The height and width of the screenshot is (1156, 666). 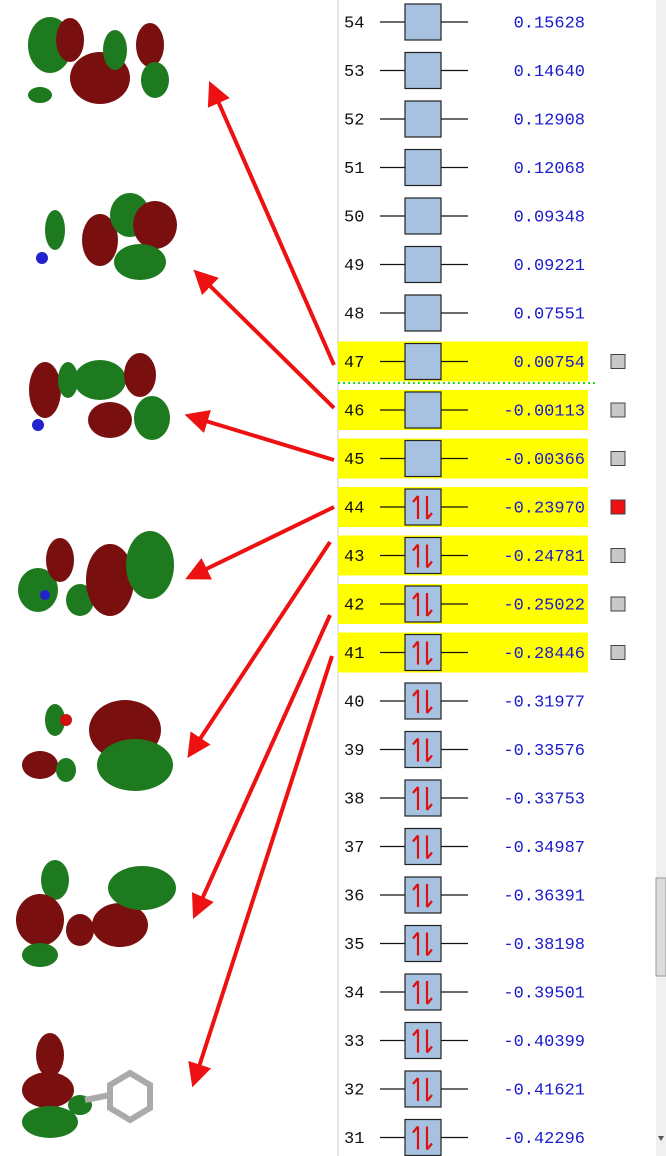 What do you see at coordinates (354, 72) in the screenshot?
I see `orbital-number: 53` at bounding box center [354, 72].